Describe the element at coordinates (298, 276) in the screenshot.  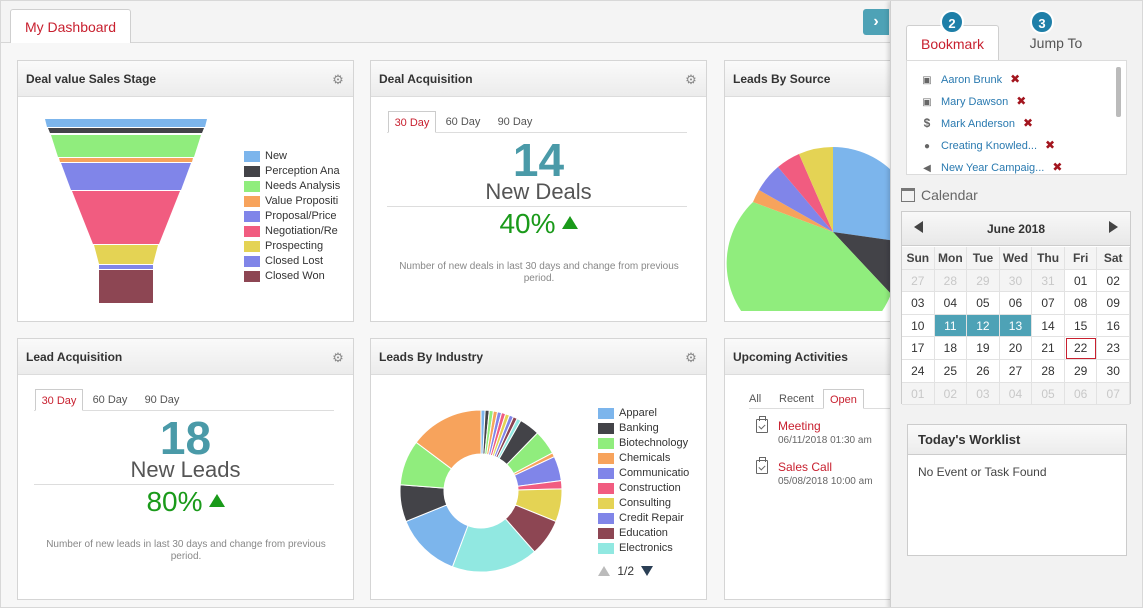
I see `legend-item: Closed Won` at that location.